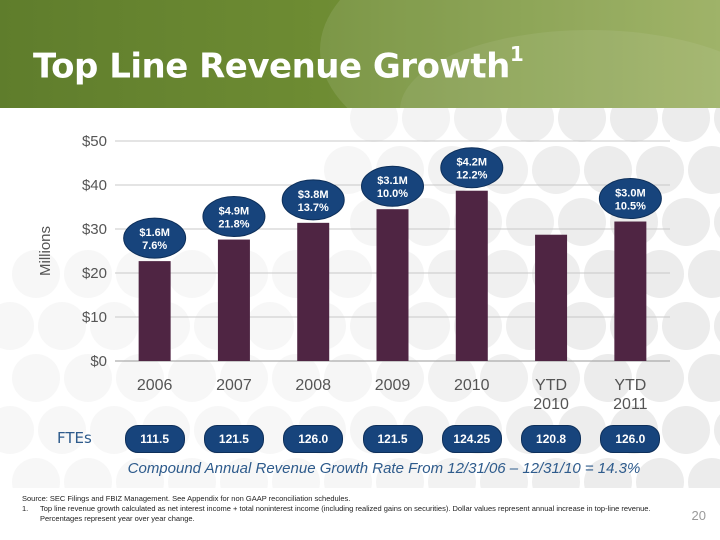 This screenshot has height=540, width=720. What do you see at coordinates (630, 207) in the screenshot?
I see `callout-percent-label: 10.5%` at bounding box center [630, 207].